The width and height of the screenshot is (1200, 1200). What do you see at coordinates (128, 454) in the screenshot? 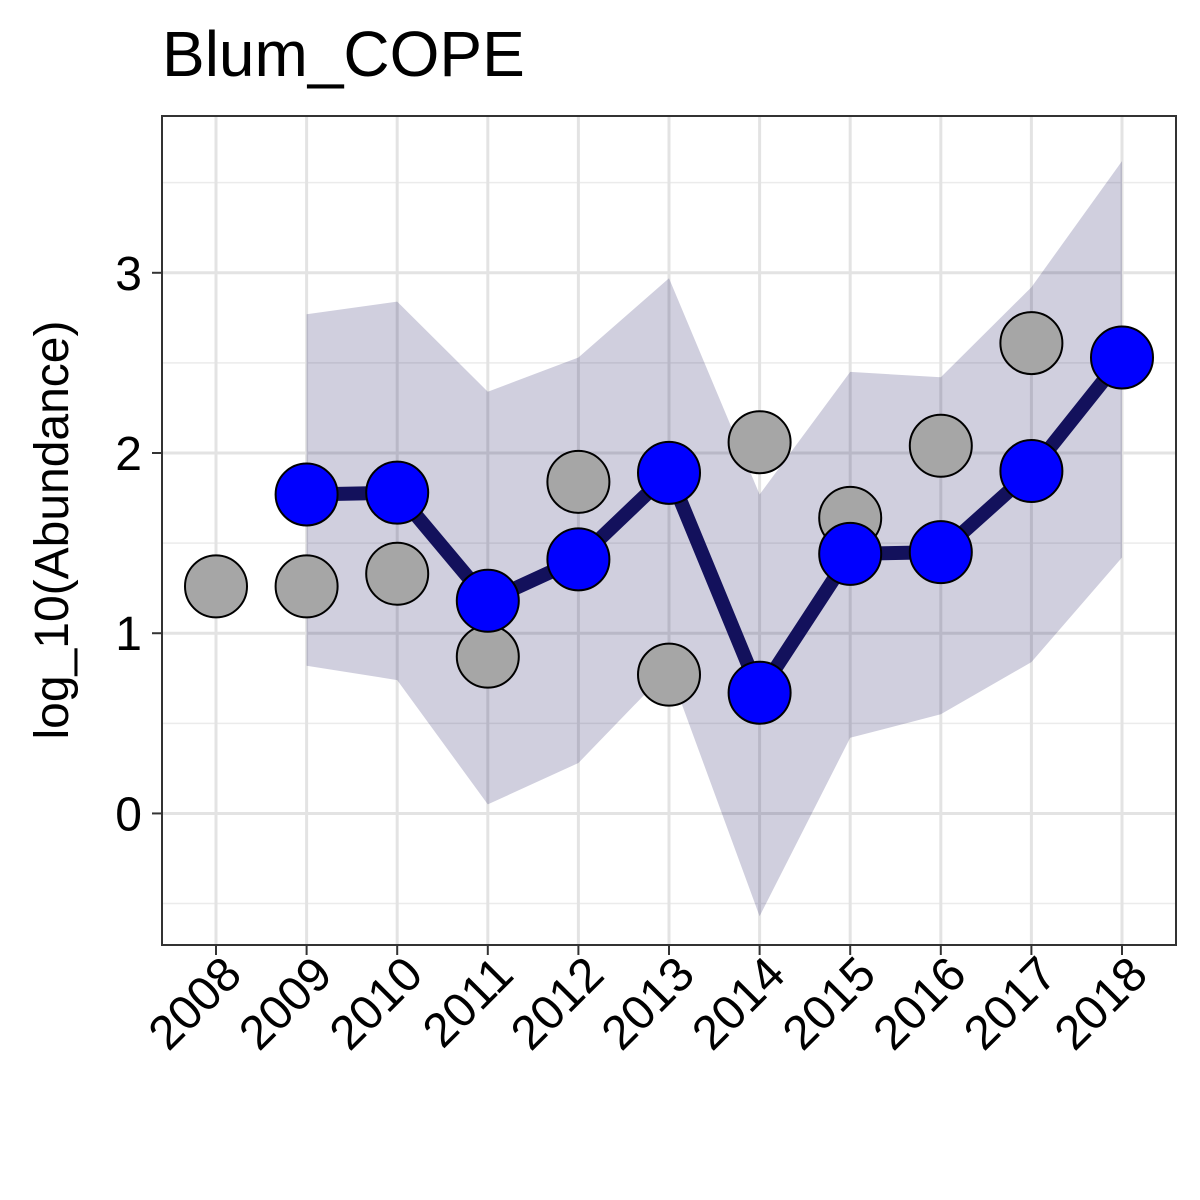
I see `y-tick-label: 2` at bounding box center [128, 454].